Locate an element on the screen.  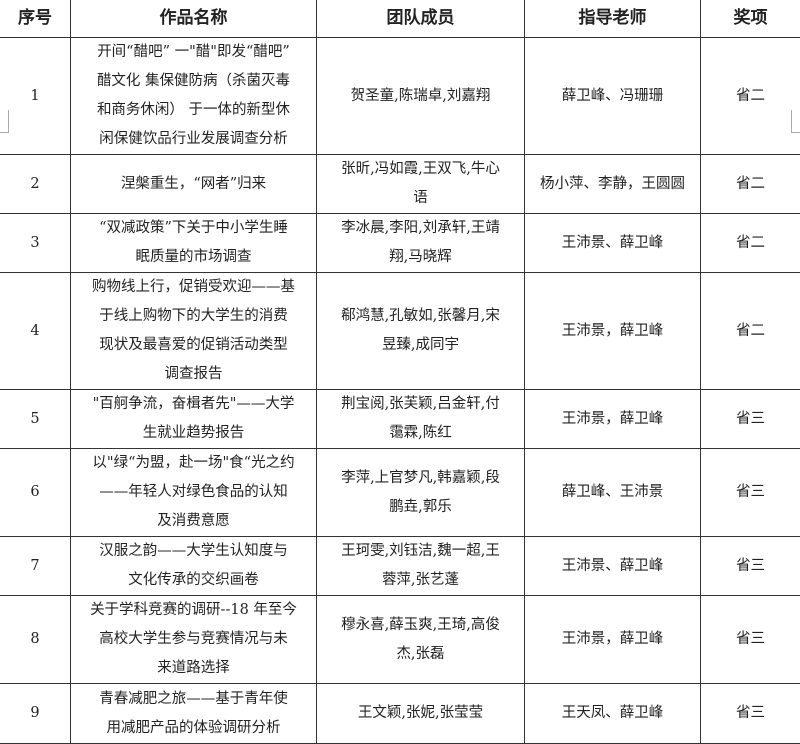
cell-title-line: ——年轻人对绿色食品的认知 is located at coordinates (193, 492).